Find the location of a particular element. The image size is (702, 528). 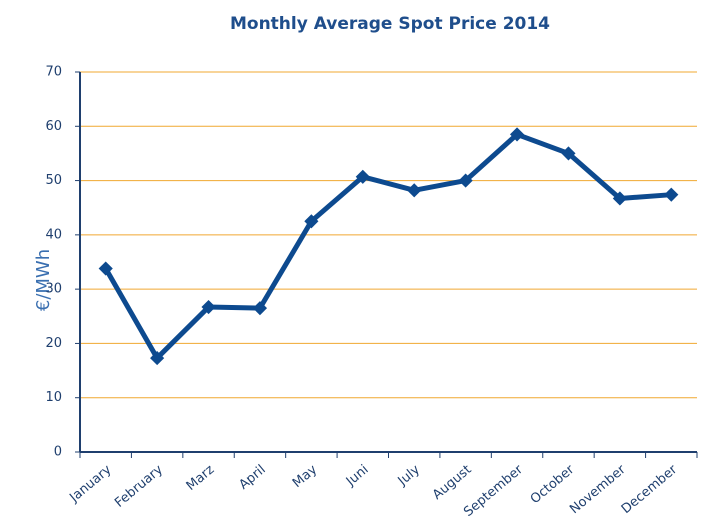

y-tick-label: 70 is located at coordinates (53, 72).